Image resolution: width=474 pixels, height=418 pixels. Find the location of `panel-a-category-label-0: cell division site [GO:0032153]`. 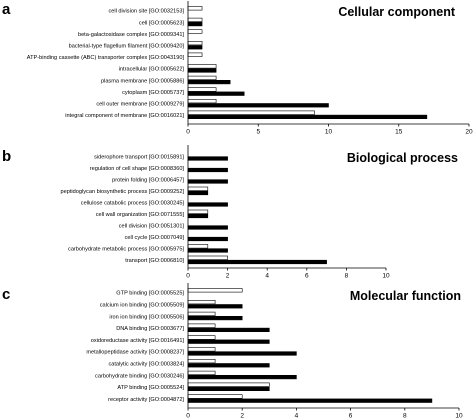

panel-a-category-label-0: cell division site [GO:0032153] is located at coordinates (146, 12).